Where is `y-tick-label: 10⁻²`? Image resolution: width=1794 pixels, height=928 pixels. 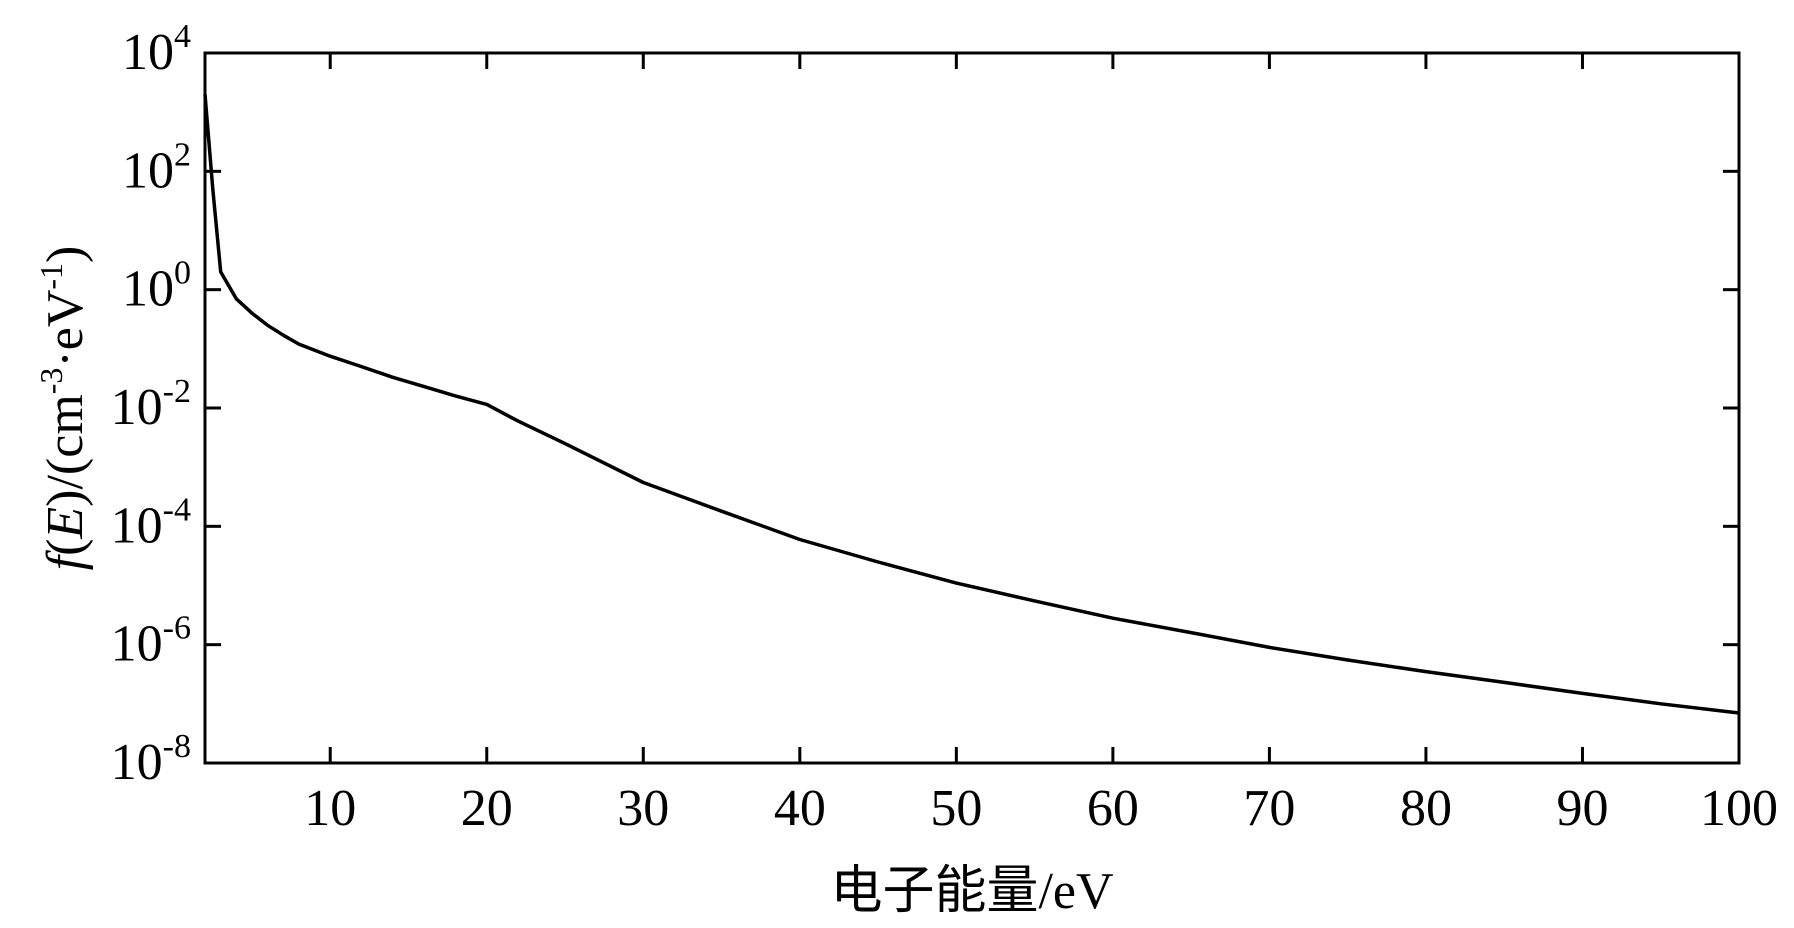 y-tick-label: 10⁻² is located at coordinates (151, 404).